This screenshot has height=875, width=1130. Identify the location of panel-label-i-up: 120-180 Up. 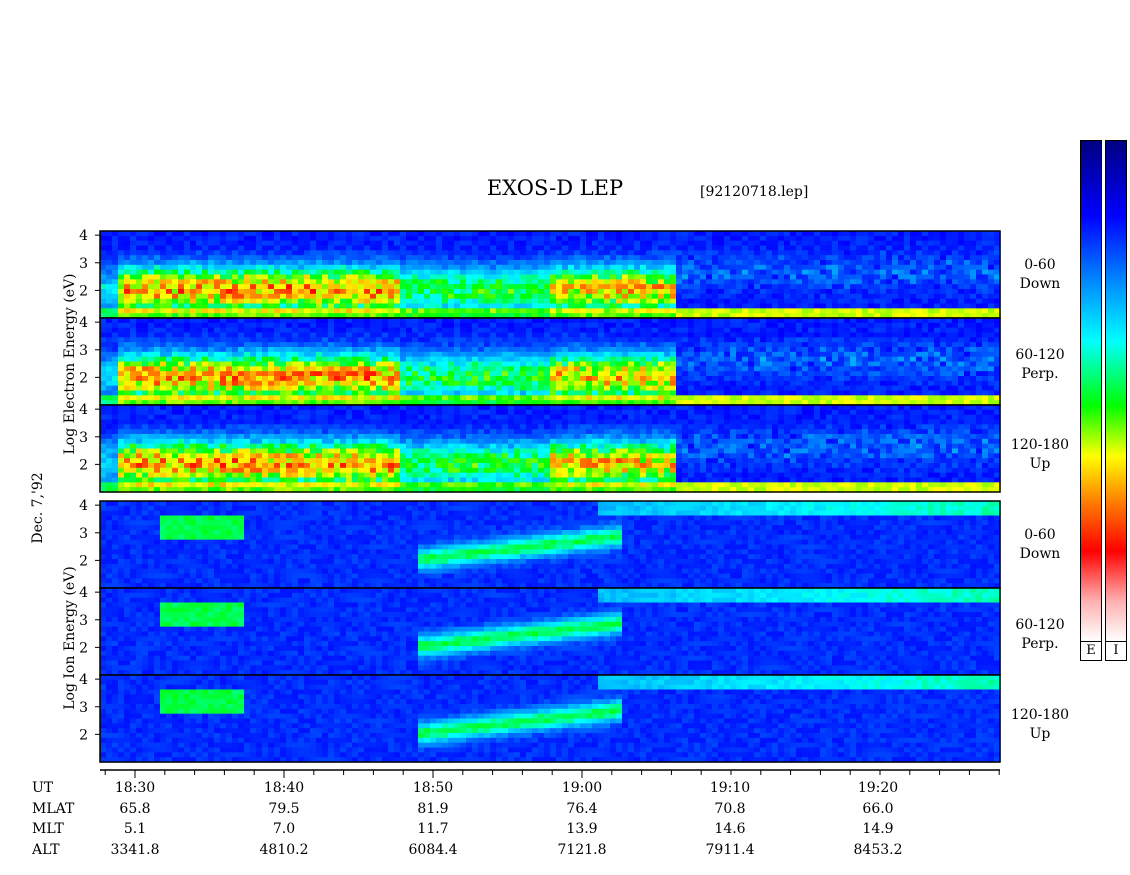
(1040, 724).